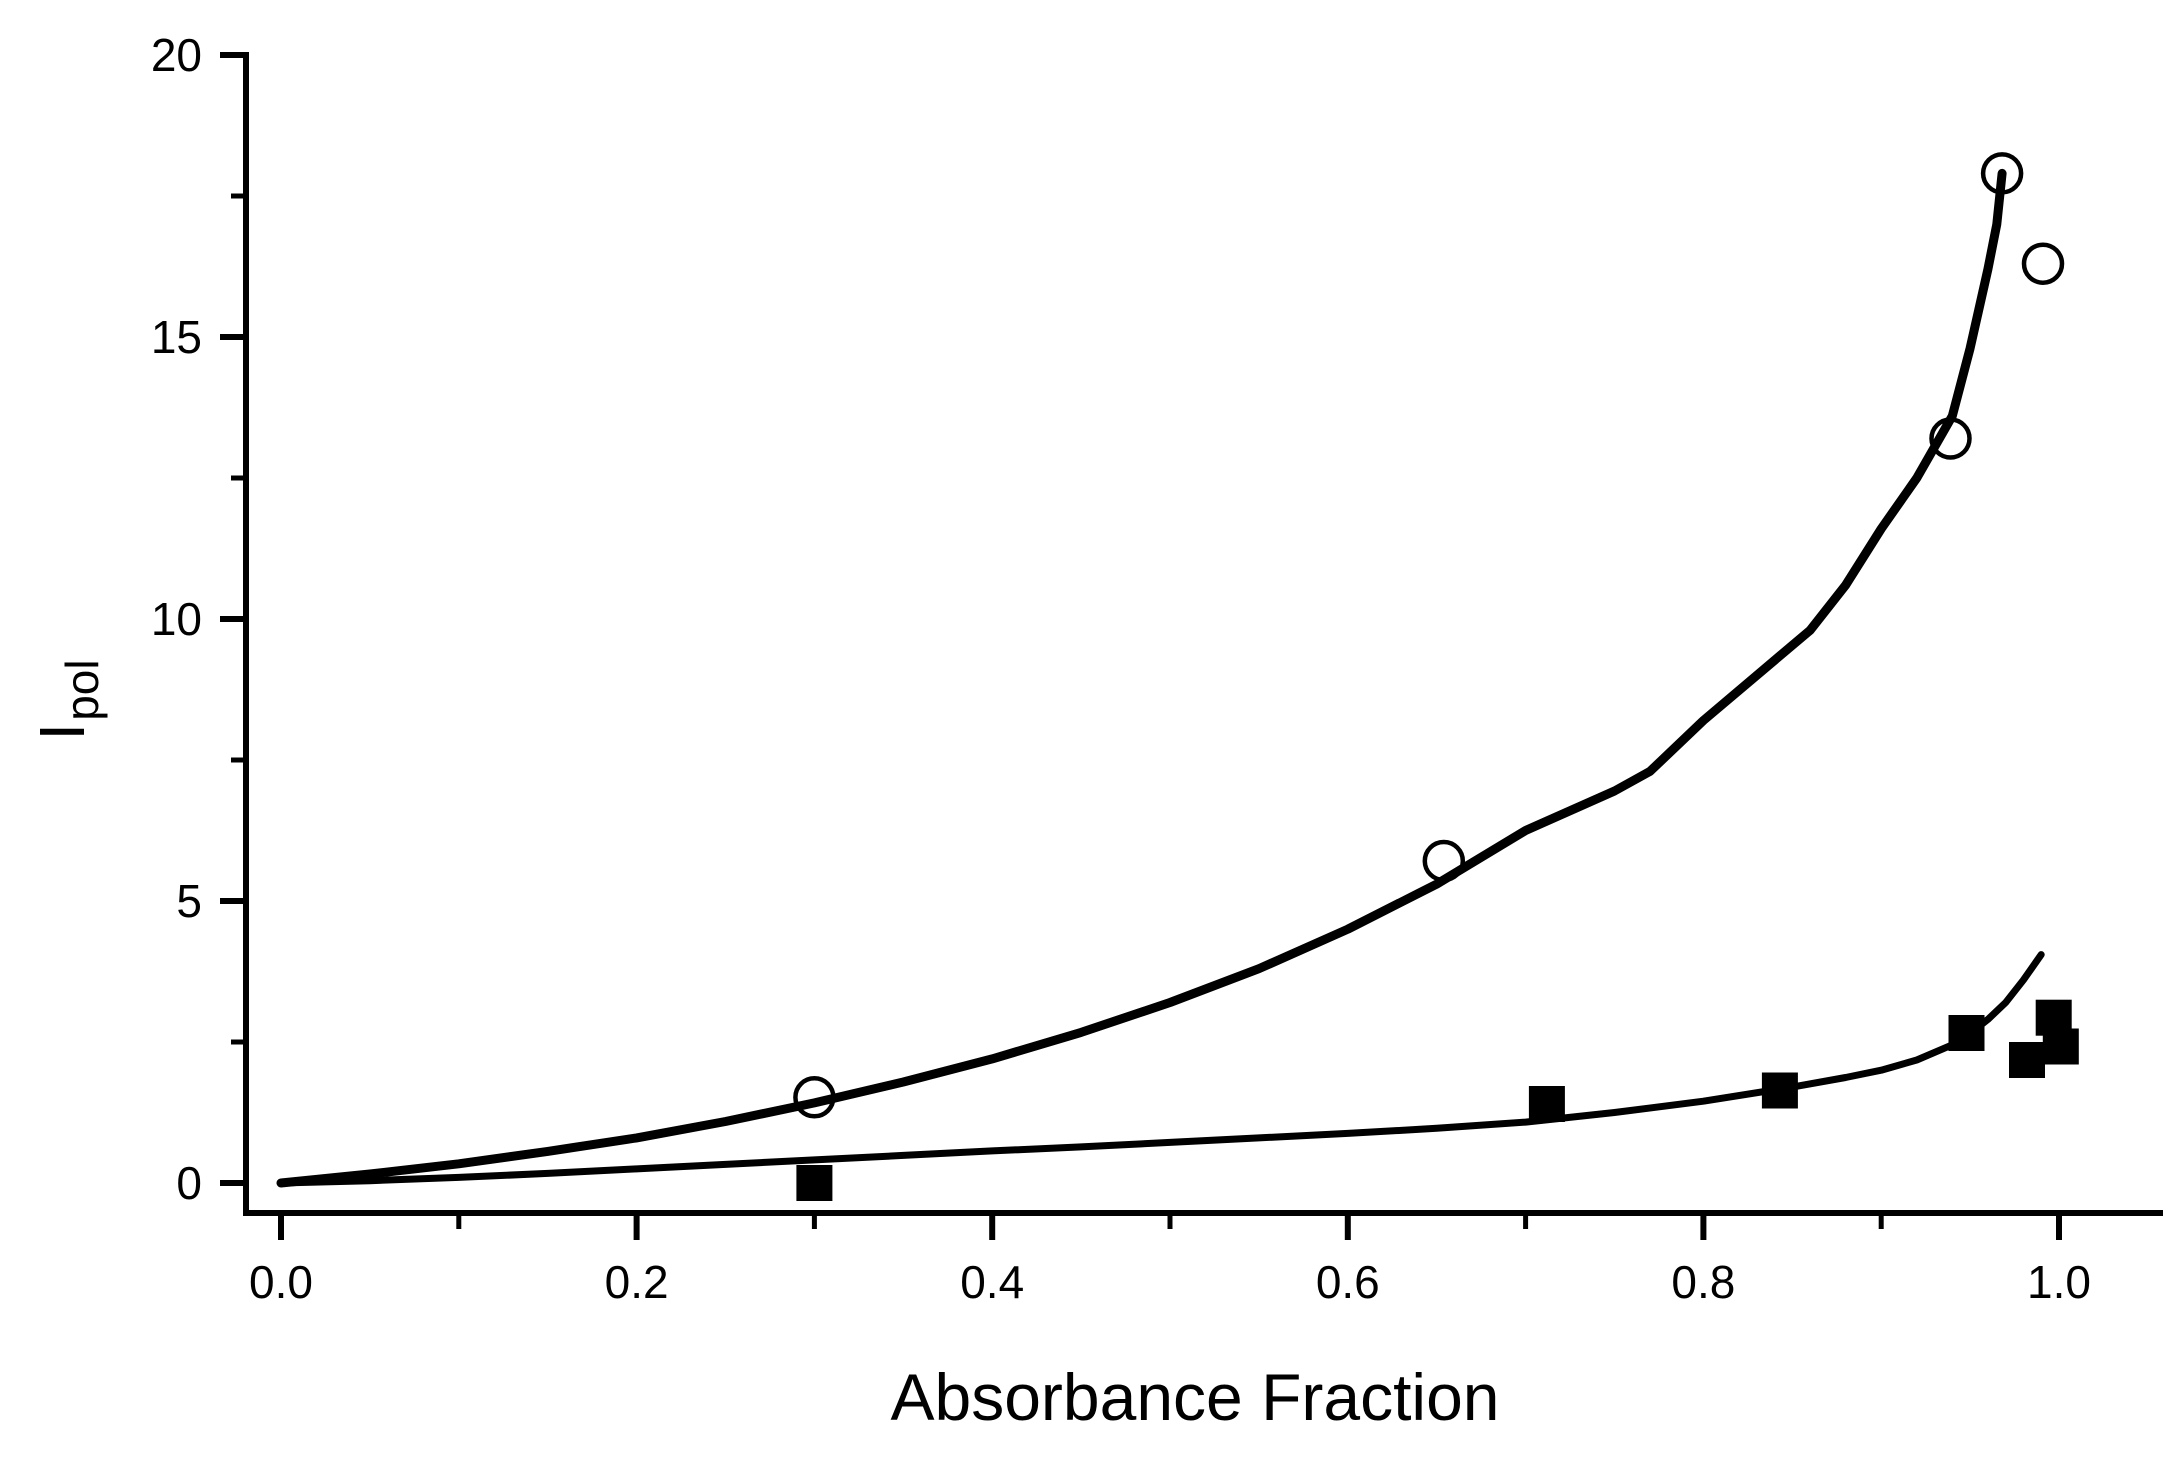  What do you see at coordinates (176, 619) in the screenshot?
I see `y-tick-label: 10` at bounding box center [176, 619].